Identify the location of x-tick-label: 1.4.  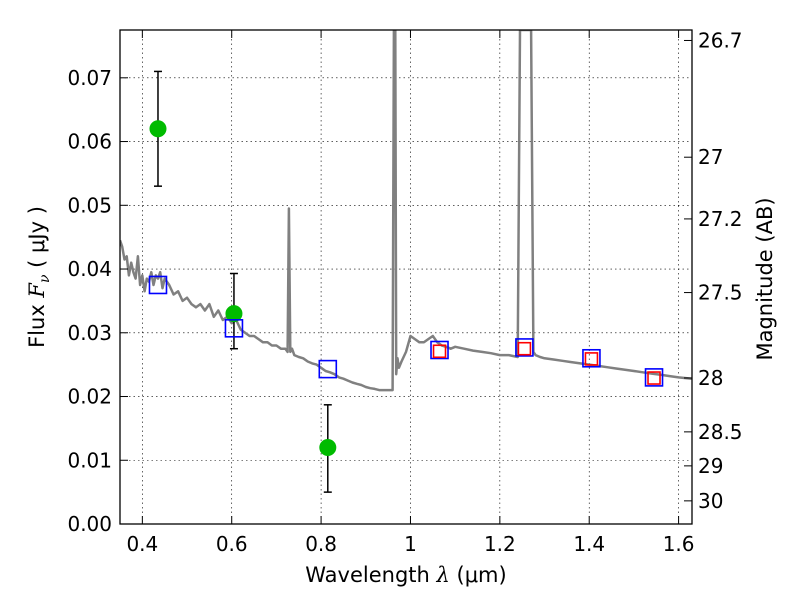
(589, 544).